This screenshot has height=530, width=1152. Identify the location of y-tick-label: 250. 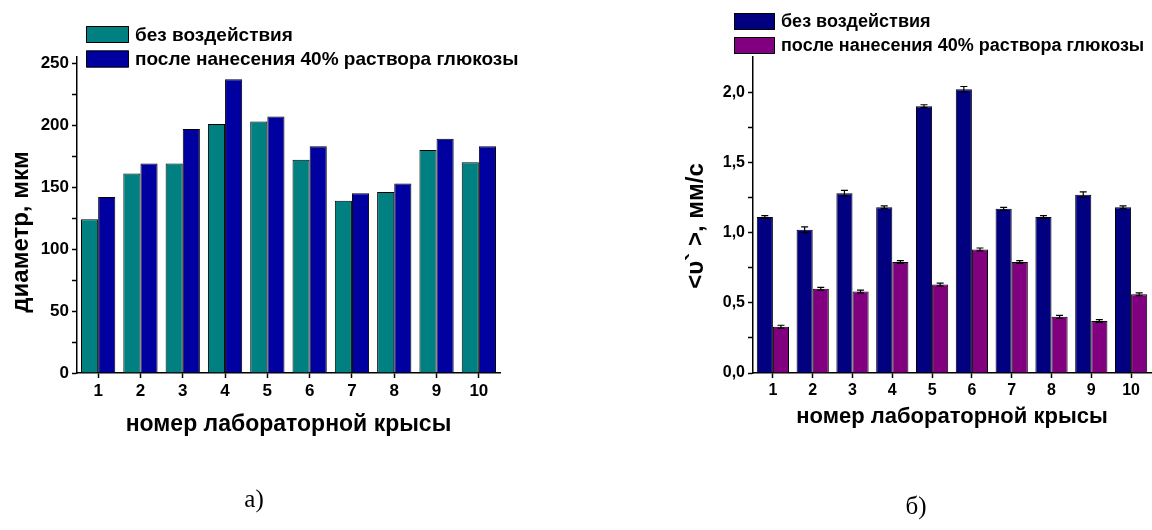
(54, 62).